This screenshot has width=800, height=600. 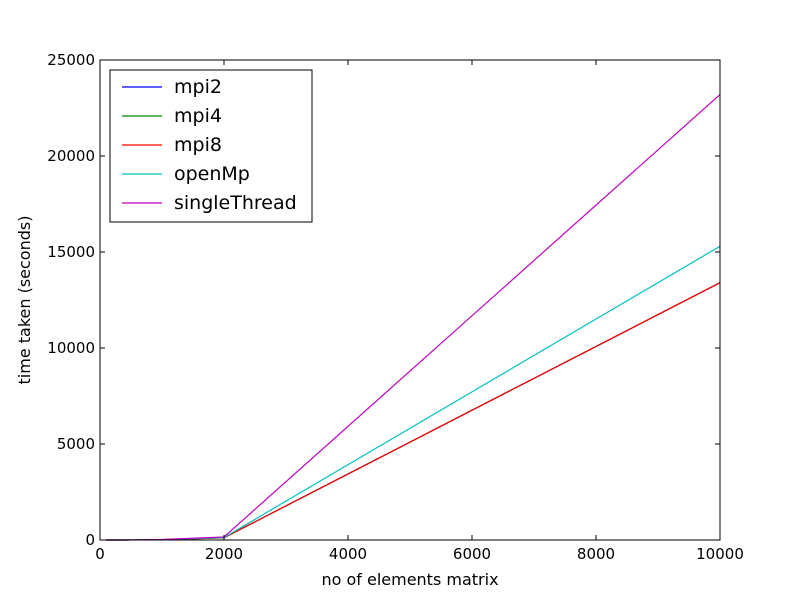 I want to click on y-axis-label: time taken (seconds), so click(x=24, y=300).